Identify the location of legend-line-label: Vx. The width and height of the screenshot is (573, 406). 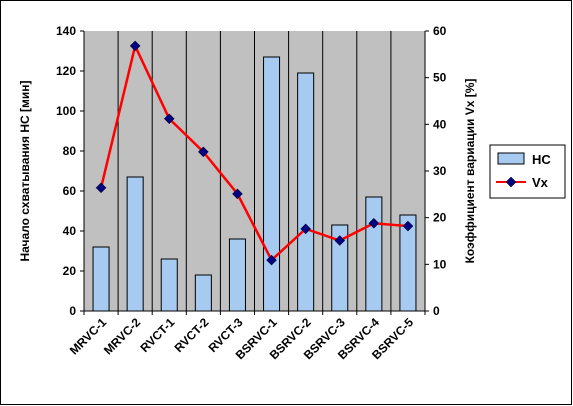
(540, 182).